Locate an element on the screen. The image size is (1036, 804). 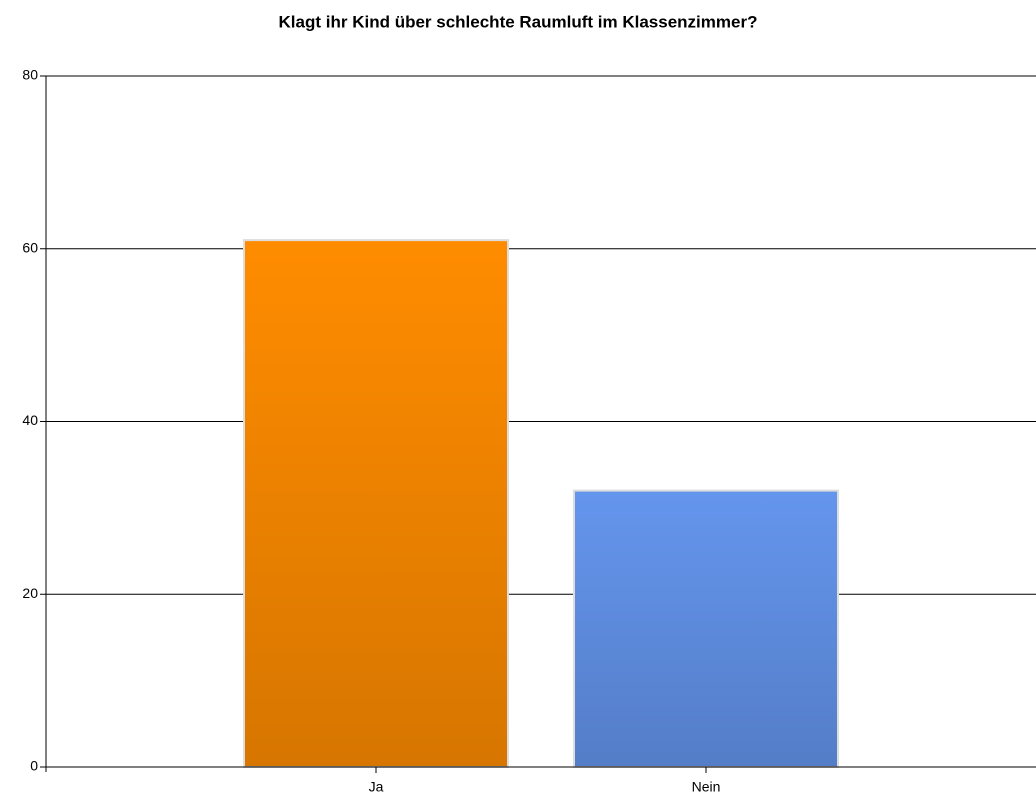
y-tick-label: 80 is located at coordinates (30, 75).